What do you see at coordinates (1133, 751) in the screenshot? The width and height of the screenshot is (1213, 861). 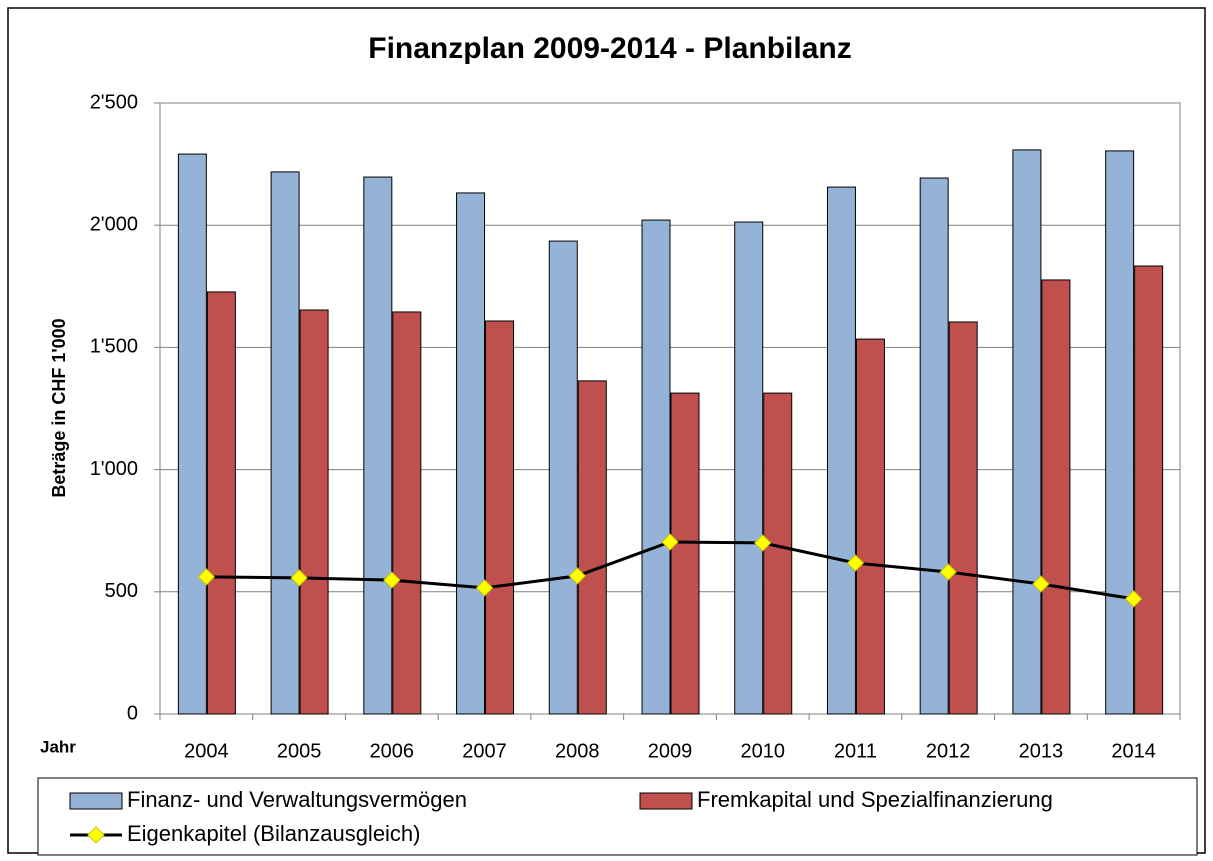 I see `x-tick-label: 2014` at bounding box center [1133, 751].